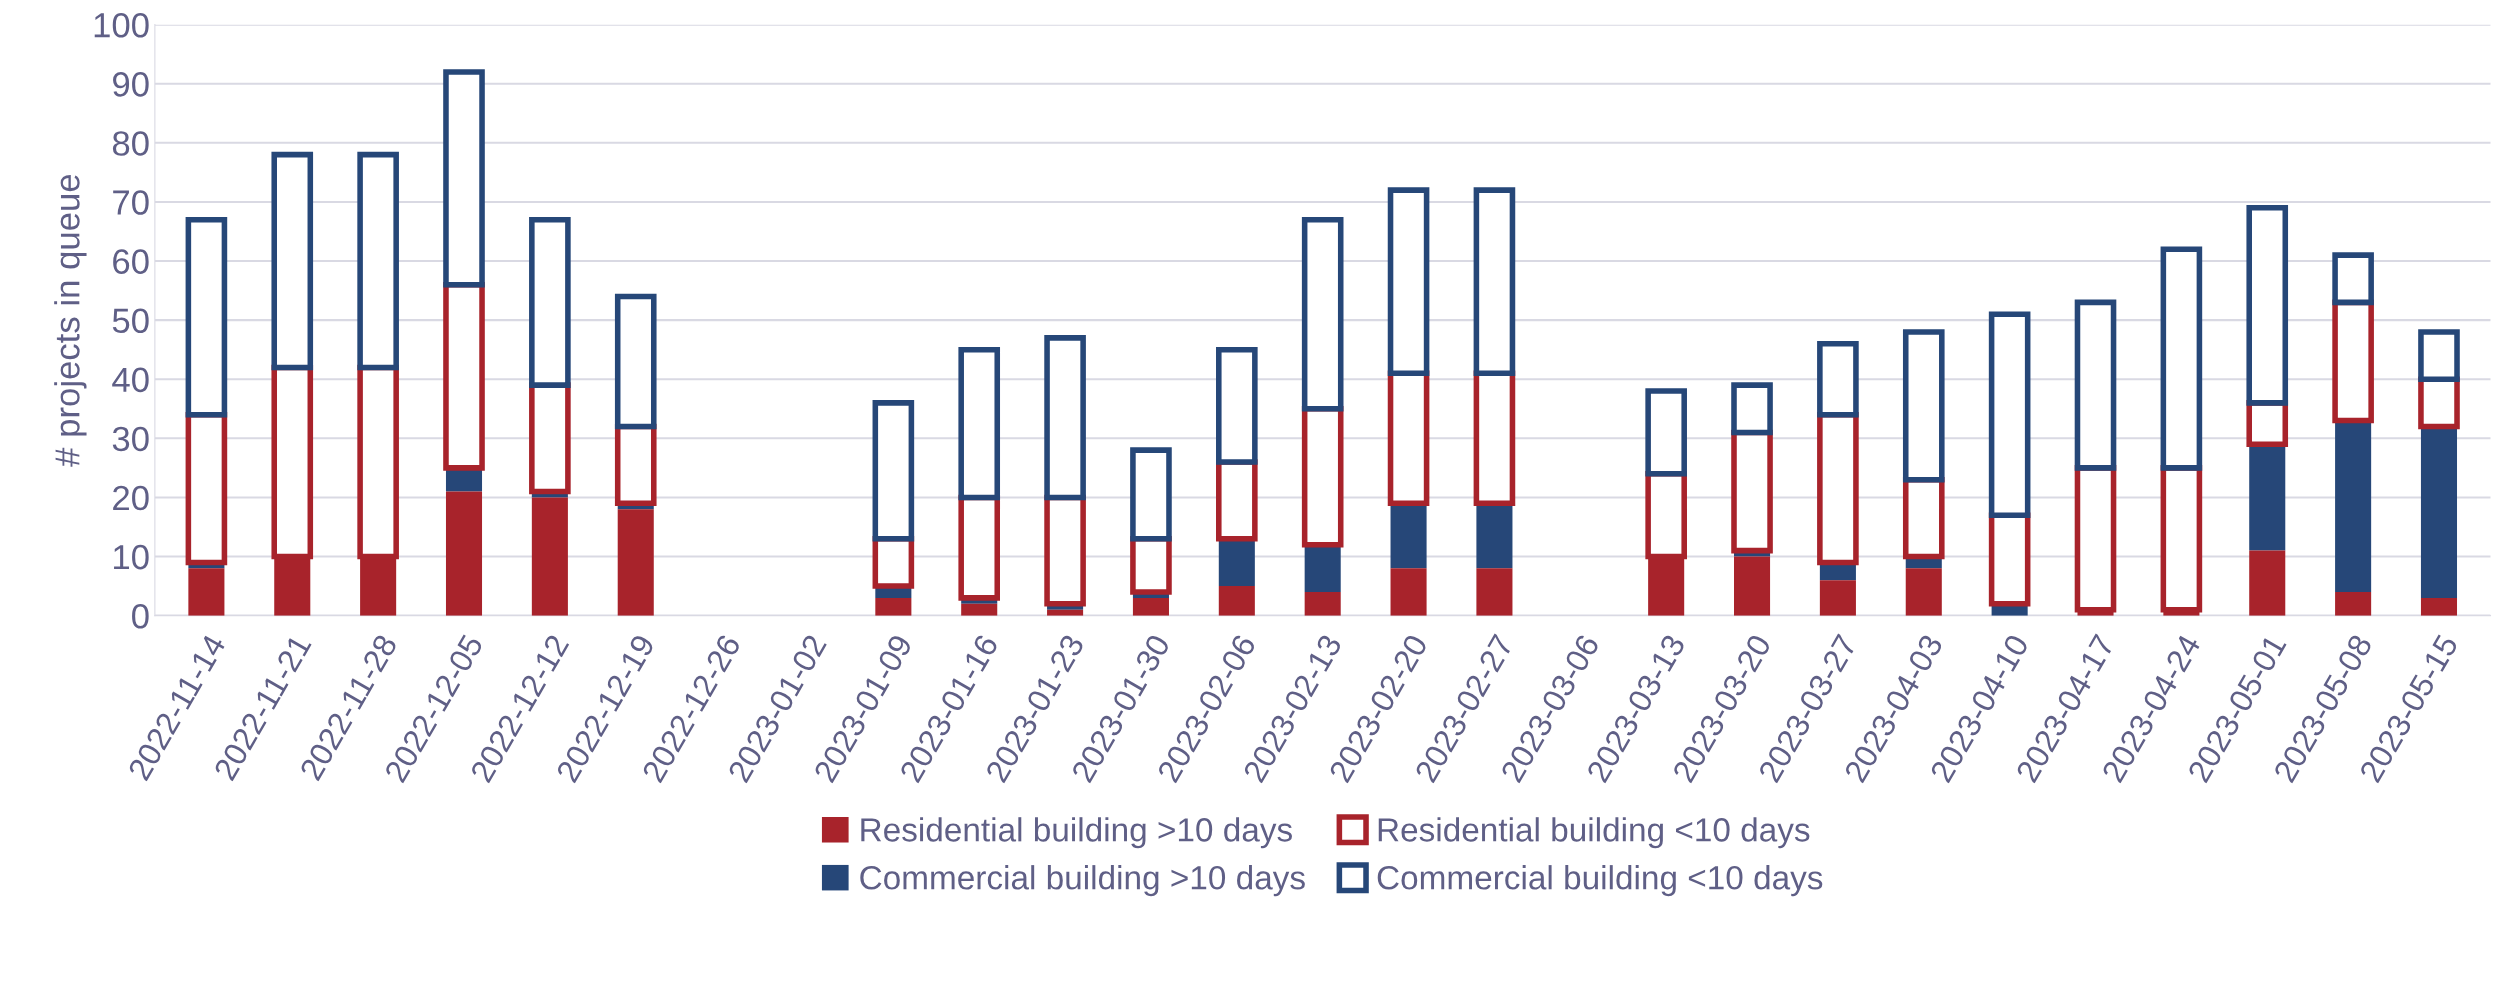 The width and height of the screenshot is (2498, 985). Describe the element at coordinates (1076, 833) in the screenshot. I see `legend-label: Residential building >10 days` at that location.